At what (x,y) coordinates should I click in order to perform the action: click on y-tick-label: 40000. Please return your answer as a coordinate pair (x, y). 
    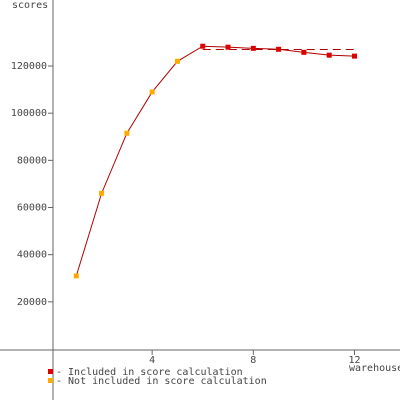
    Looking at the image, I should click on (32, 255).